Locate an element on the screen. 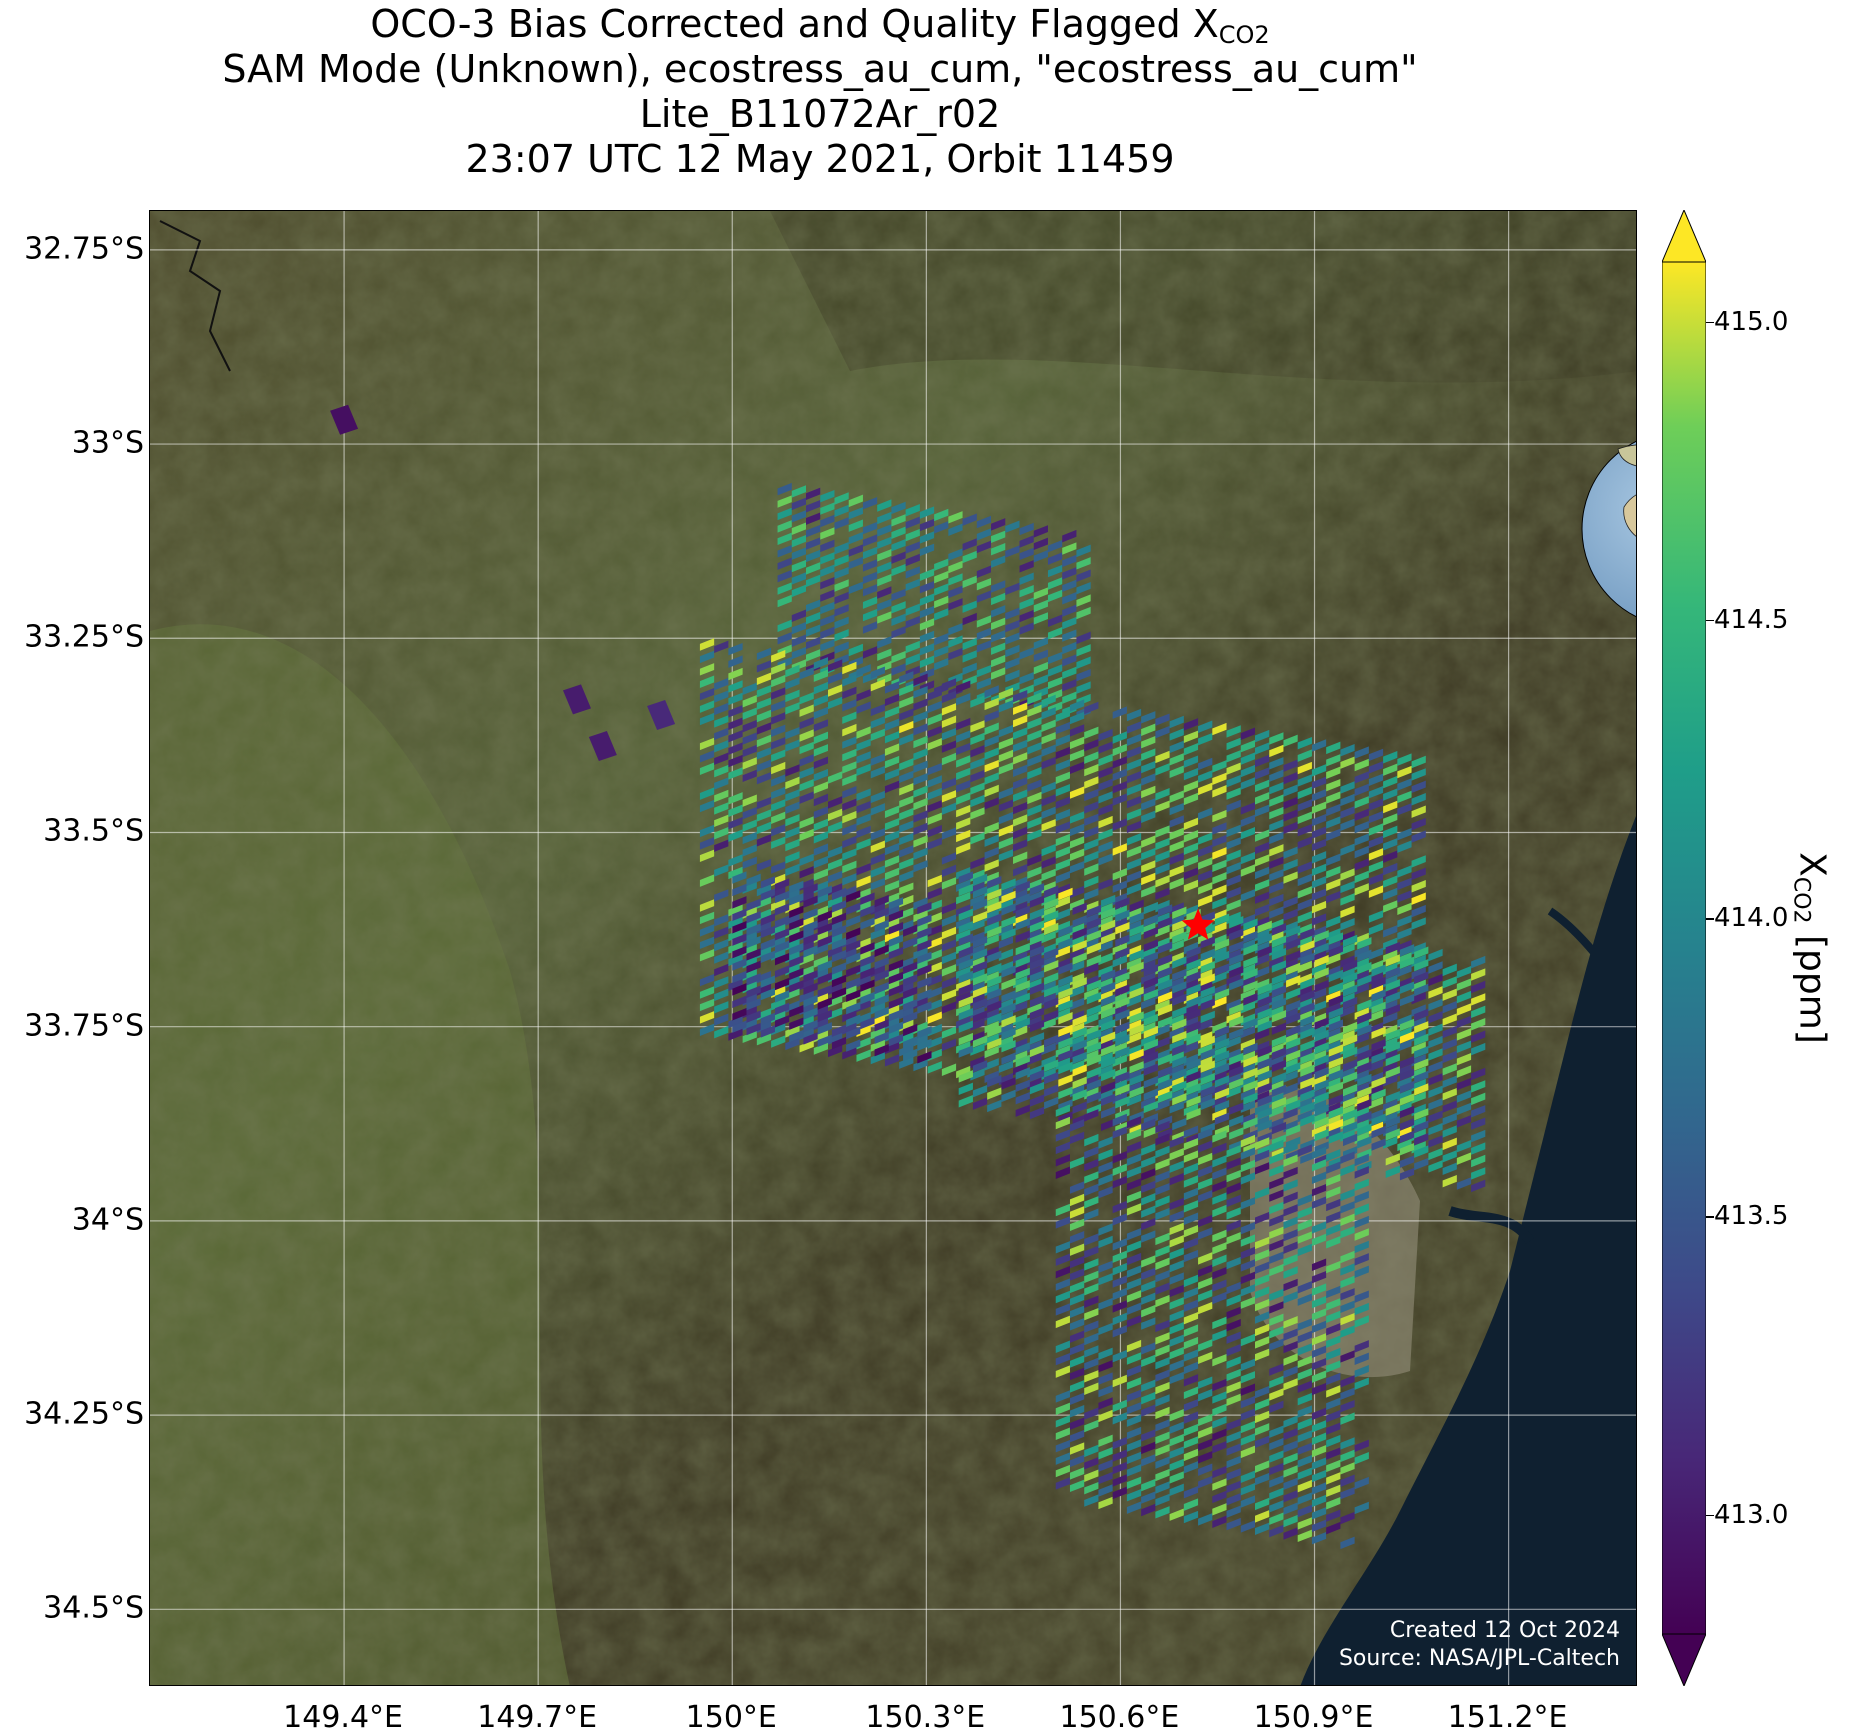  lat-tick-label: 33.5°S is located at coordinates (93, 831).